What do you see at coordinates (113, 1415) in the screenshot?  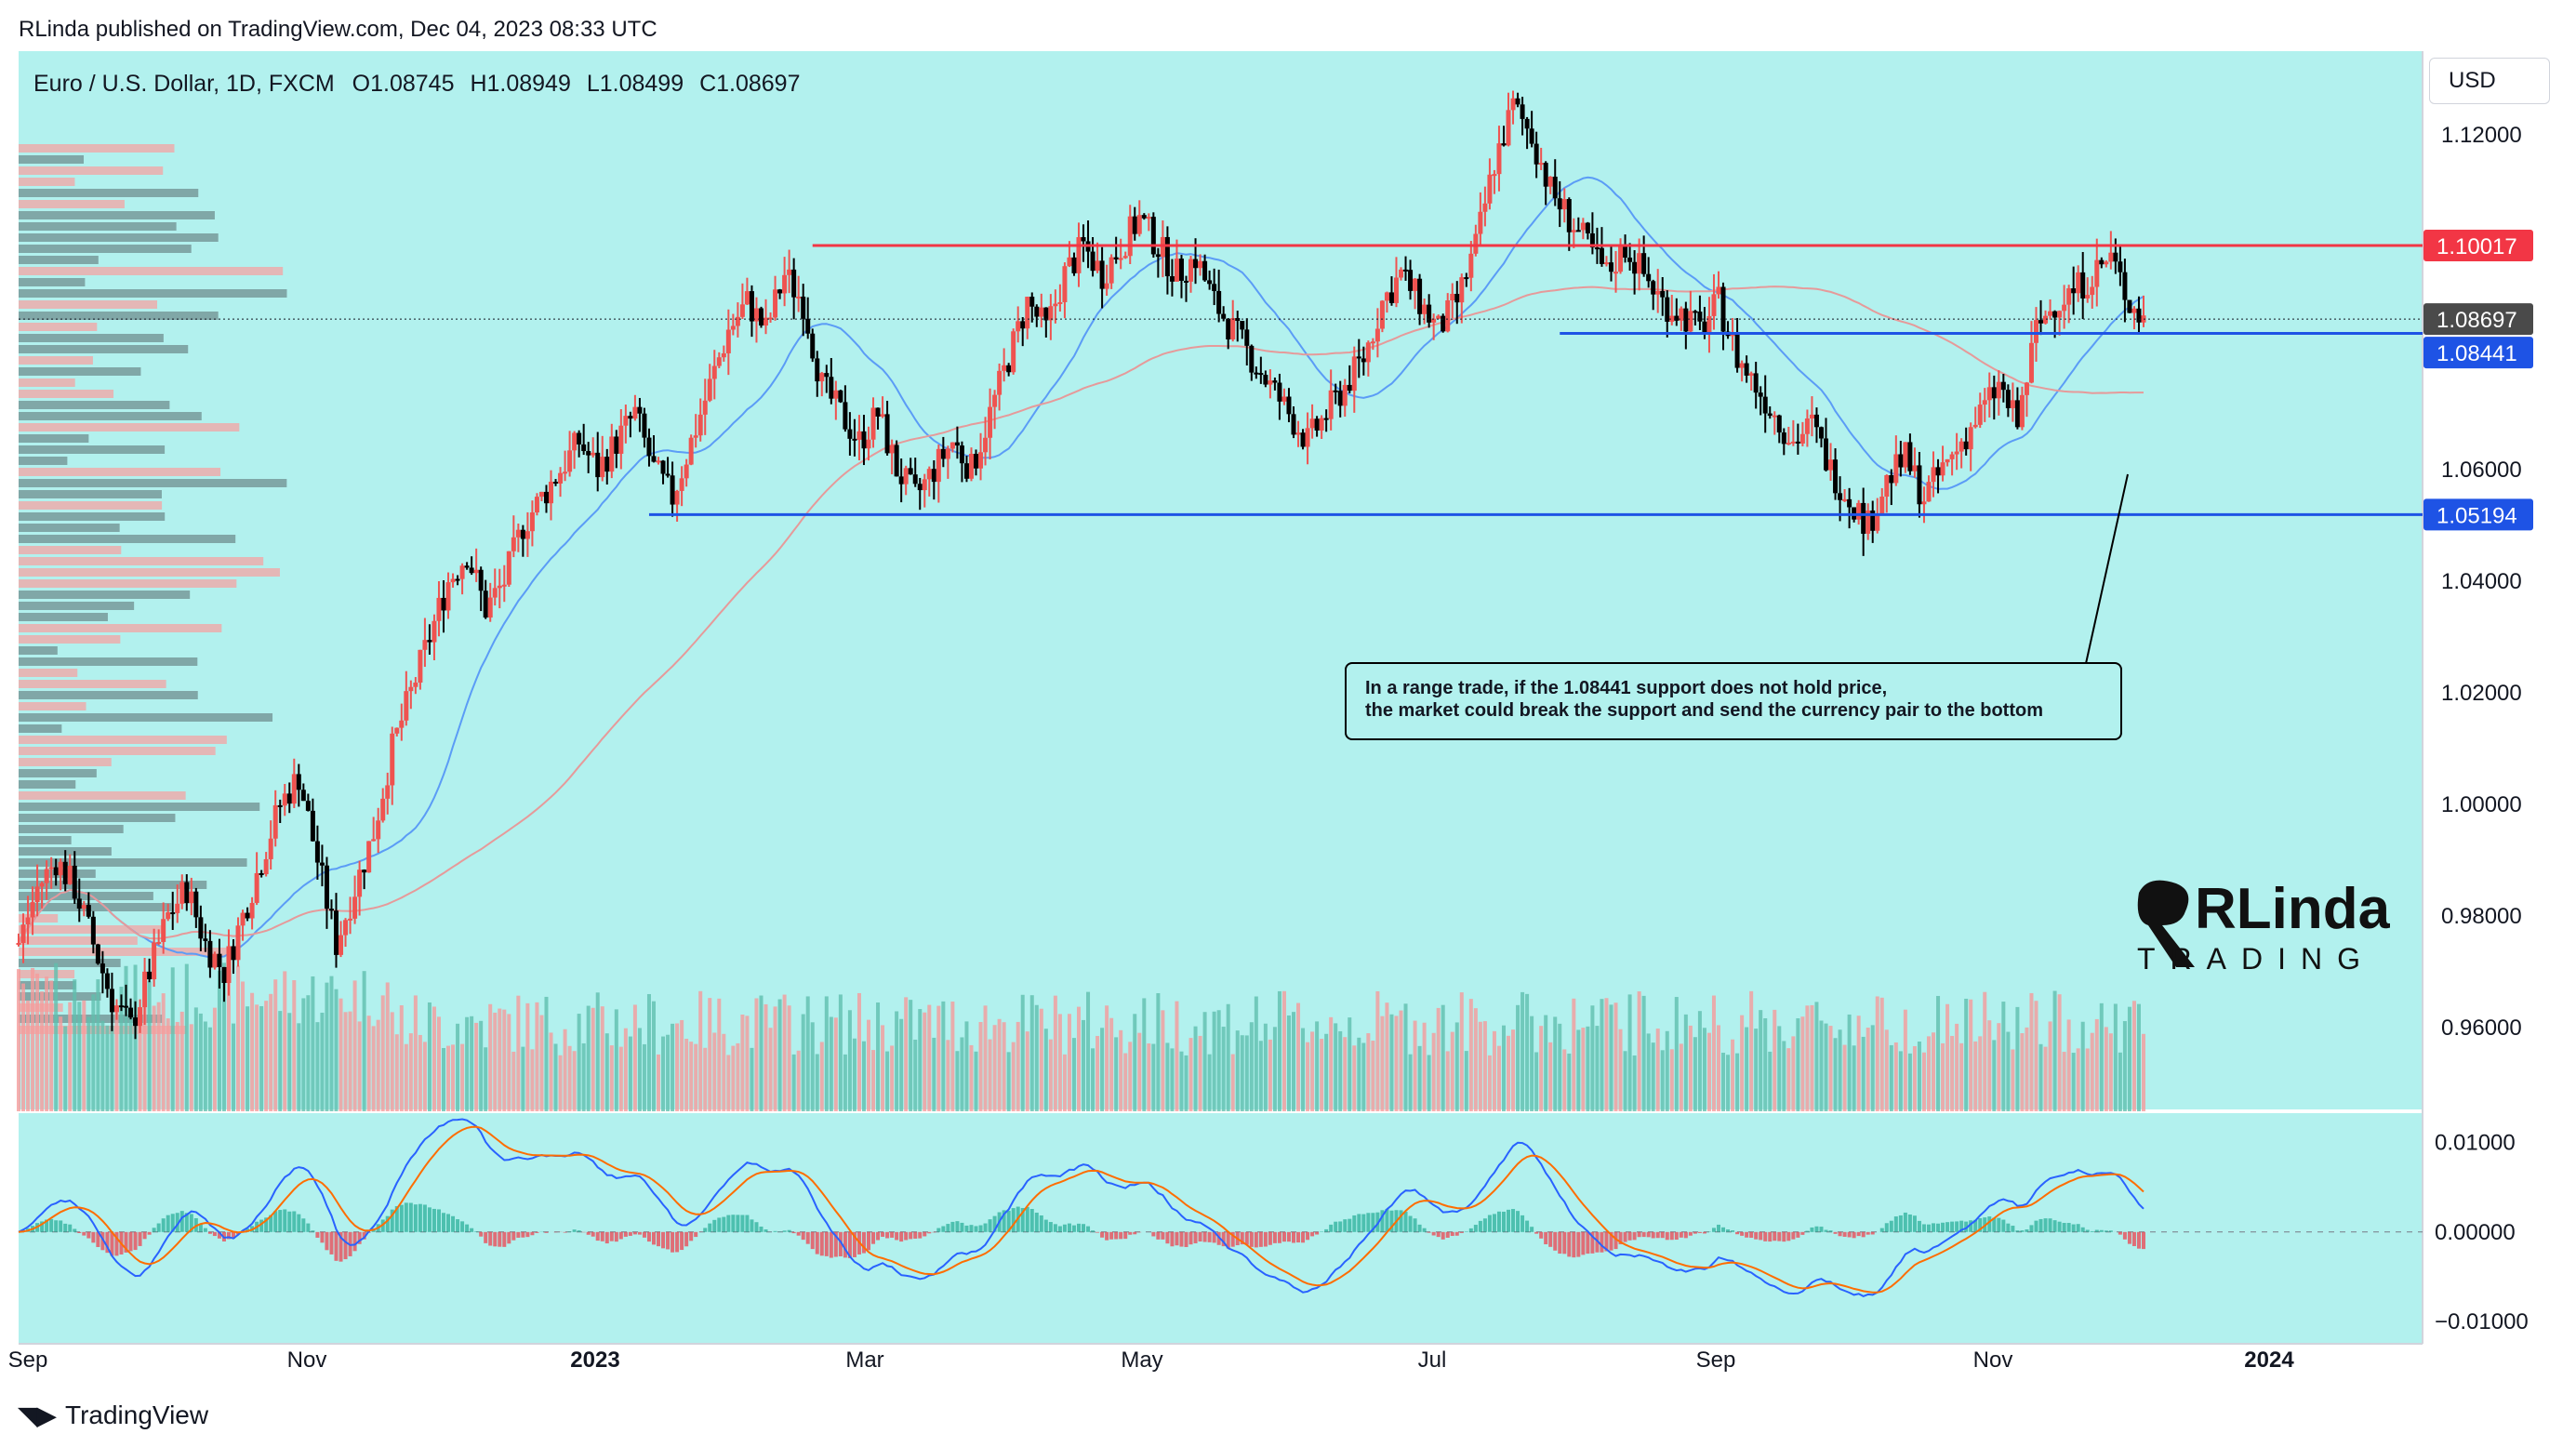 I see `footer-brand: ◥▶ TradingView` at bounding box center [113, 1415].